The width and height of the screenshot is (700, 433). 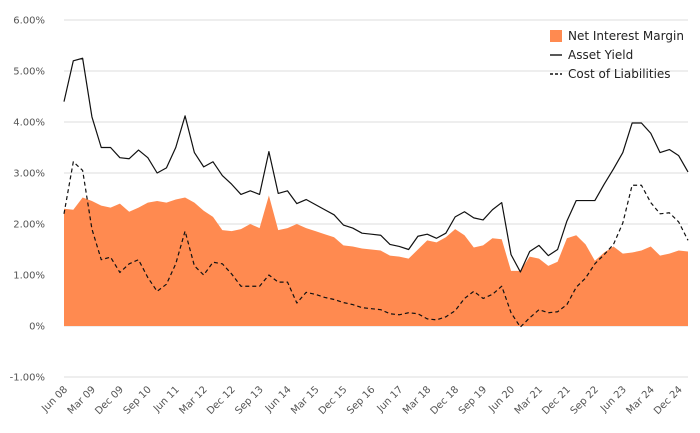 What do you see at coordinates (29, 72) in the screenshot?
I see `y-tick-label: 5.00%` at bounding box center [29, 72].